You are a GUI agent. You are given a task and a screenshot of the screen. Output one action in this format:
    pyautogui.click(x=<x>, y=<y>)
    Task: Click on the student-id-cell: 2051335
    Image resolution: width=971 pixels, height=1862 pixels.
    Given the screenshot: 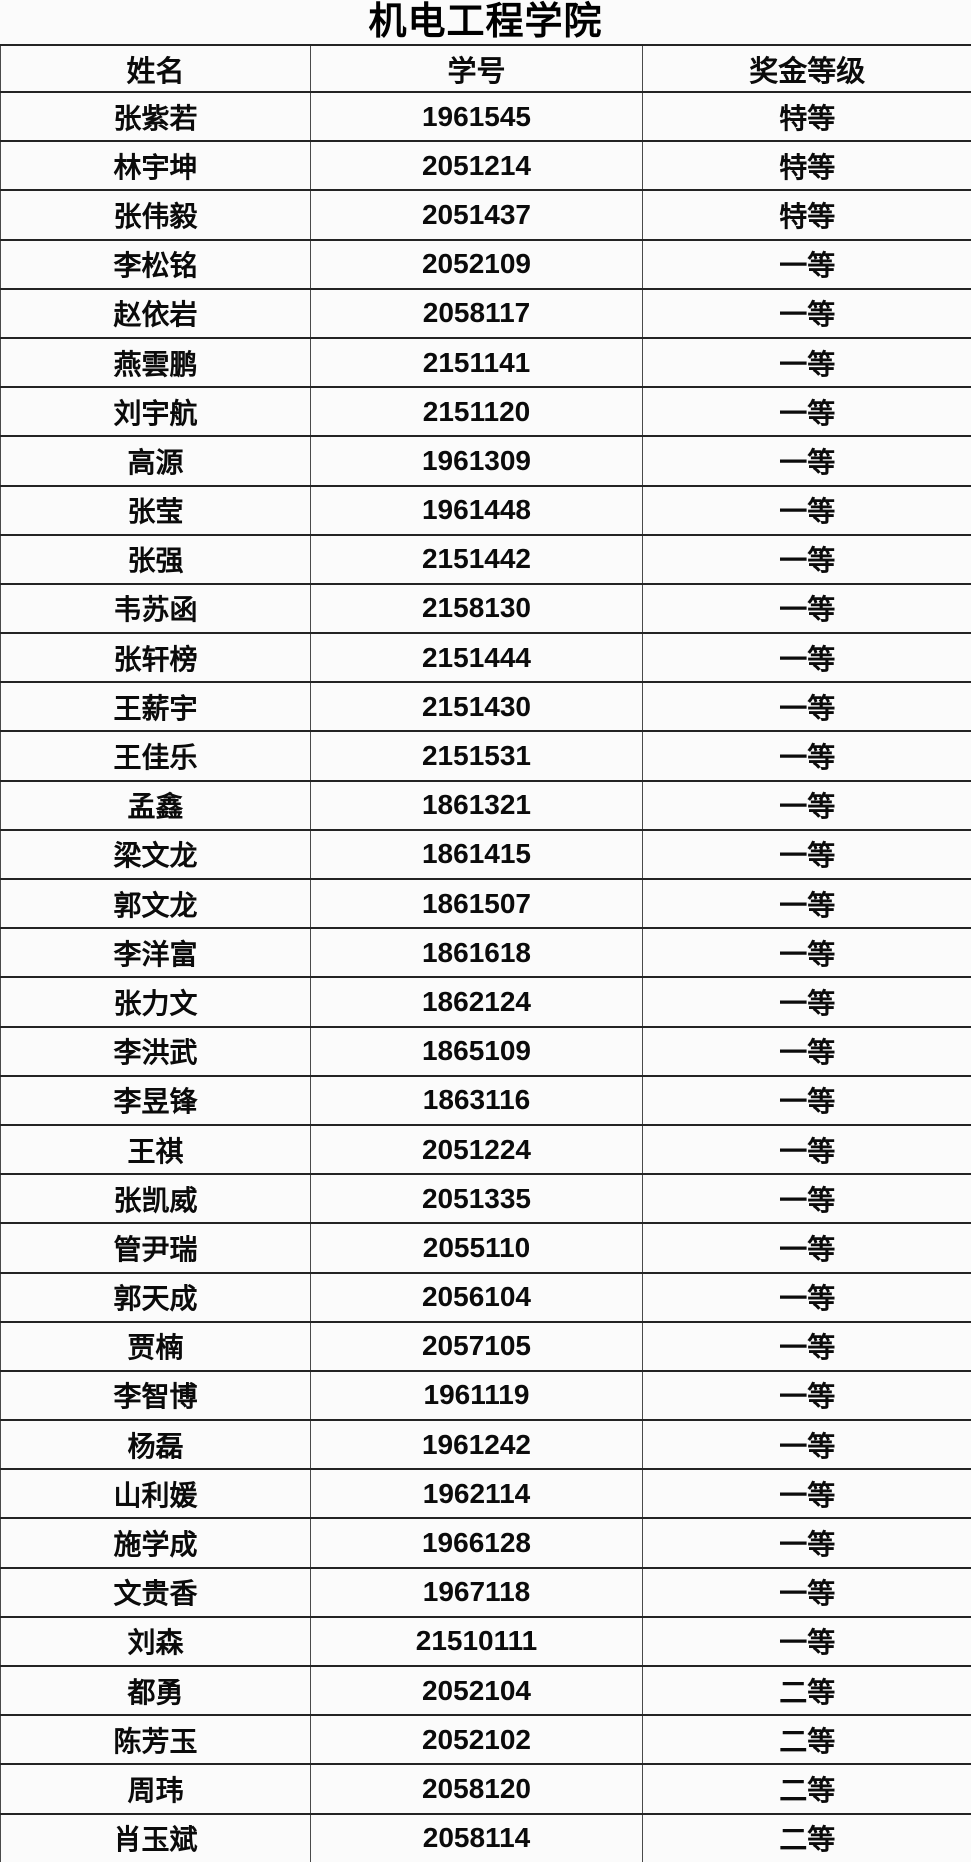 What is the action you would take?
    pyautogui.click(x=476, y=1199)
    